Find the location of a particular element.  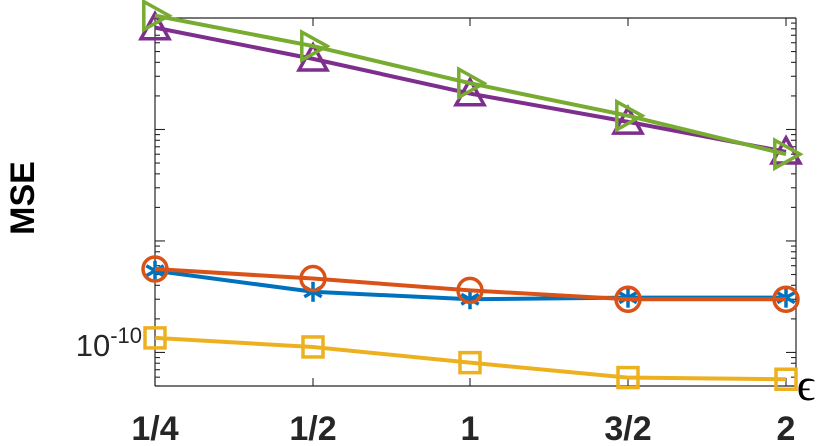

series-circle is located at coordinates (470, 284).